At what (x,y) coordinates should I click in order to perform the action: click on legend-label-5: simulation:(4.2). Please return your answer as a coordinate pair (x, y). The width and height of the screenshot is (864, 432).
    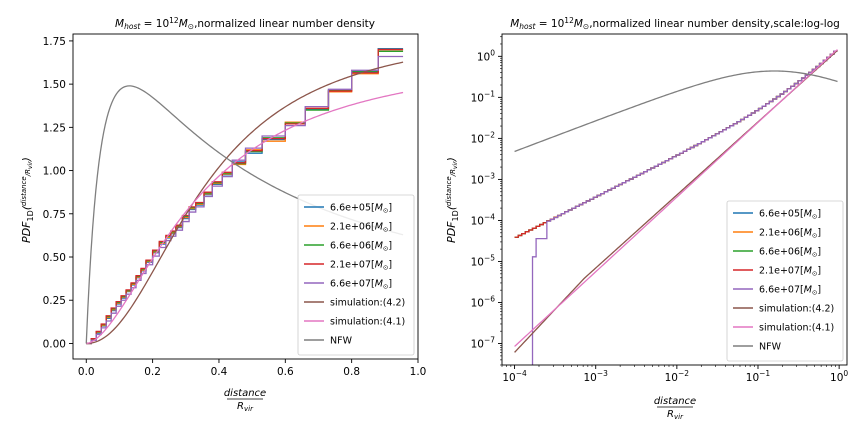
    Looking at the image, I should click on (367, 303).